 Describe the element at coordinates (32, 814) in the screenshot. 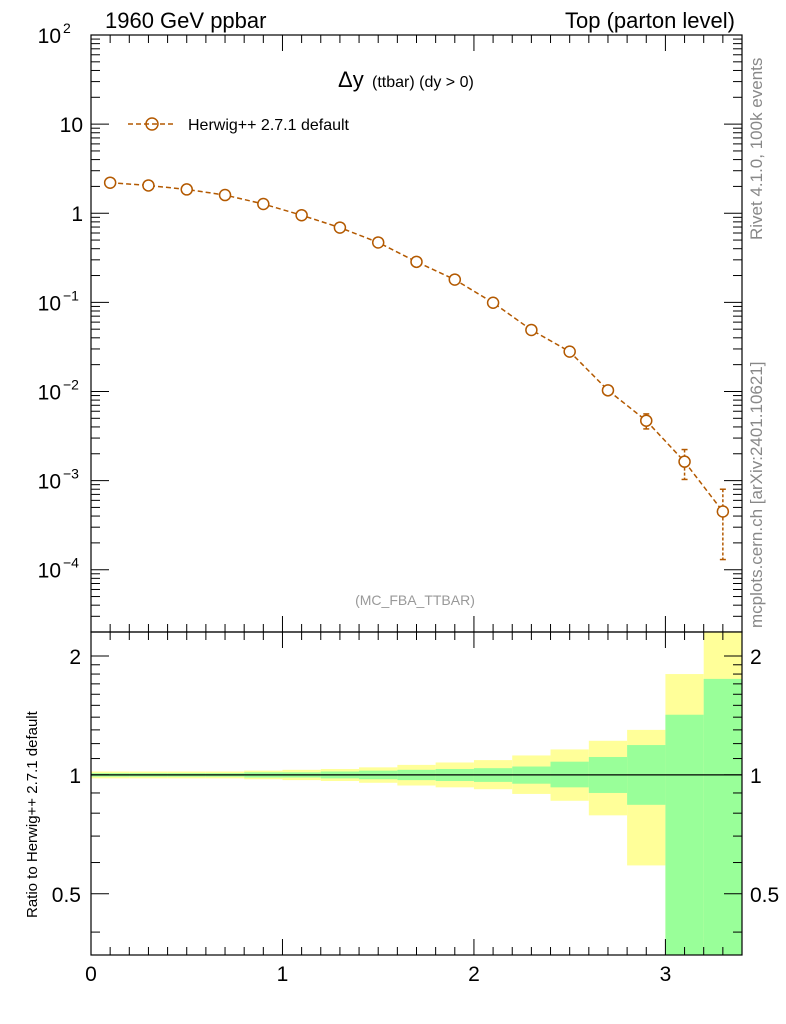

I see `ratio-y-axis-label: Ratio to Herwig++ 2.7.1 default` at that location.